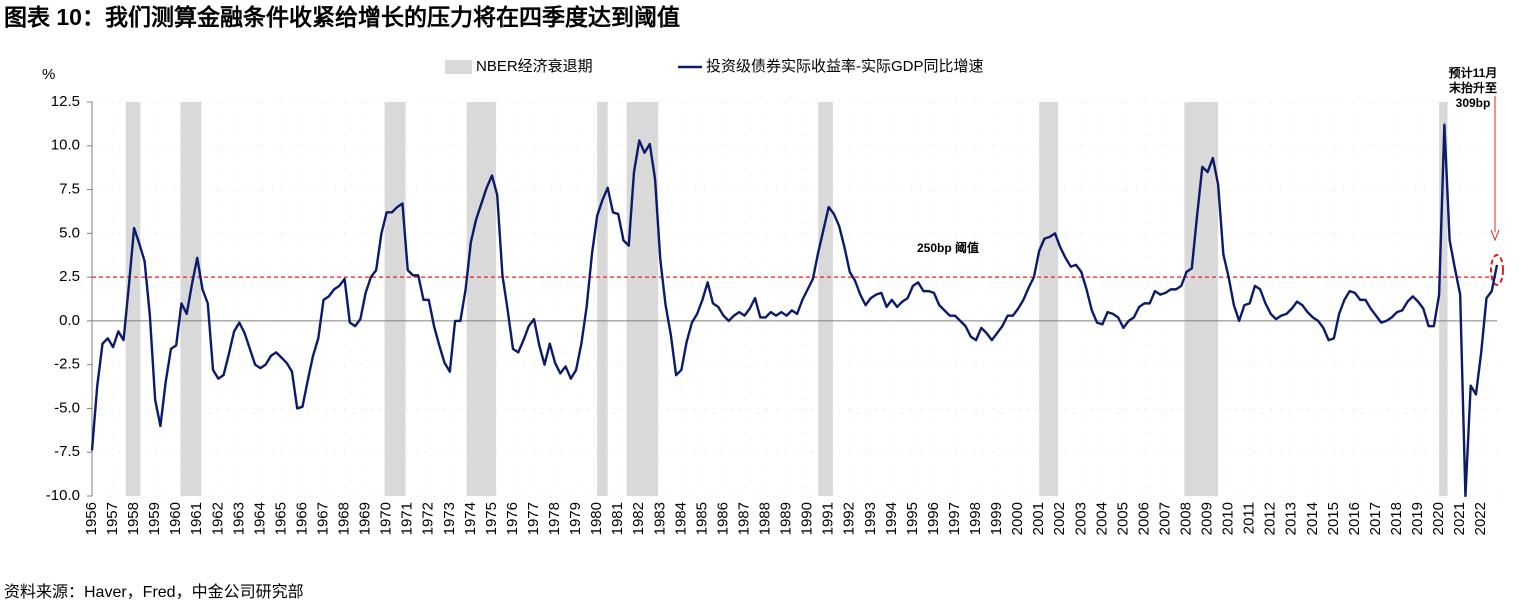 This screenshot has width=1521, height=610. I want to click on x-tick-label: 2020, so click(1438, 518).